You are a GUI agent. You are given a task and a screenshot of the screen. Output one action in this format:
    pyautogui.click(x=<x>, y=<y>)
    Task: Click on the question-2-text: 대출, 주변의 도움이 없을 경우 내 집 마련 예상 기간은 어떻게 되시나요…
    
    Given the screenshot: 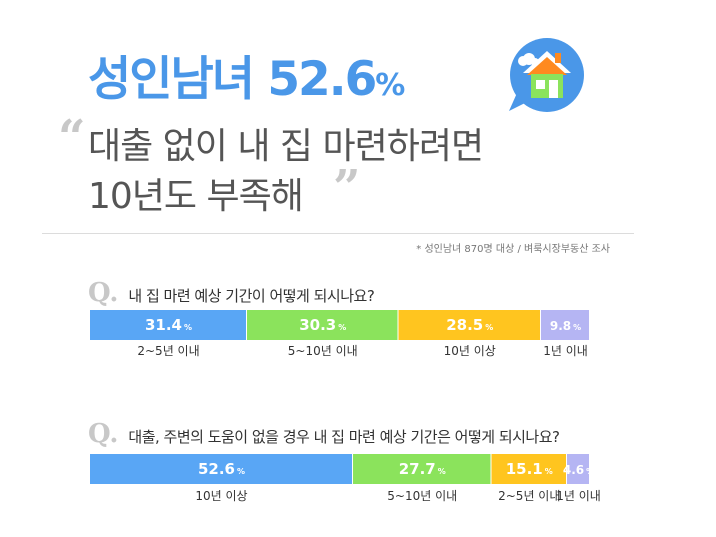 What is the action you would take?
    pyautogui.click(x=344, y=437)
    